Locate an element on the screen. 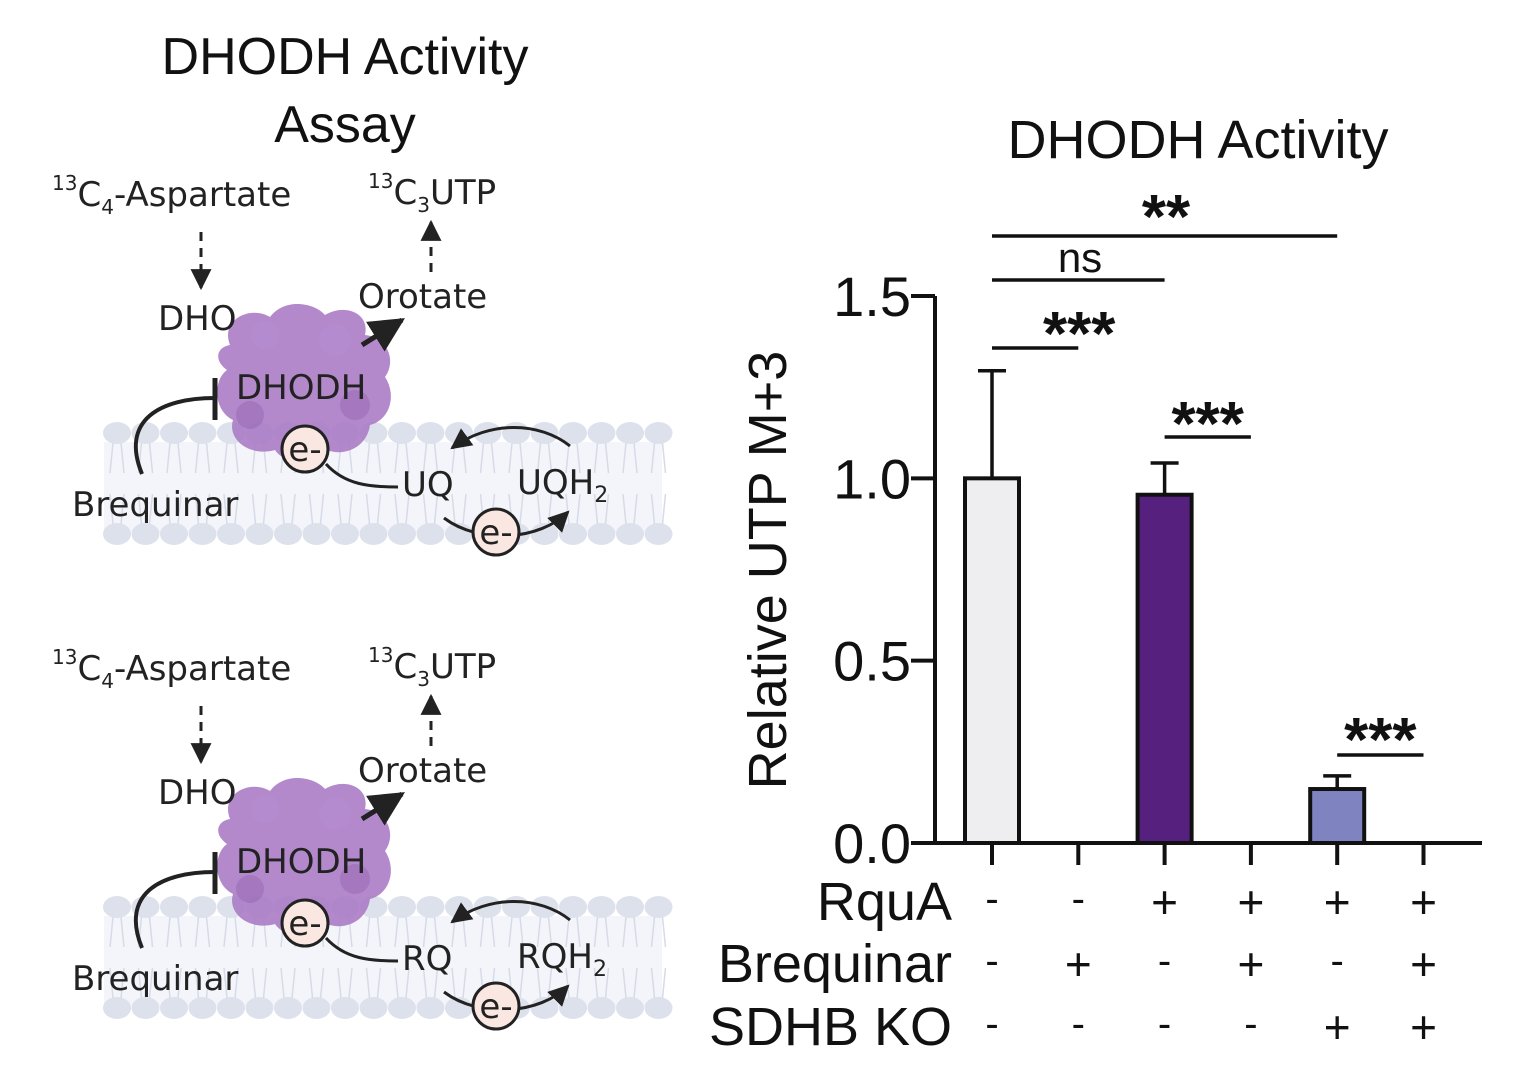  membrane is located at coordinates (388, 483).